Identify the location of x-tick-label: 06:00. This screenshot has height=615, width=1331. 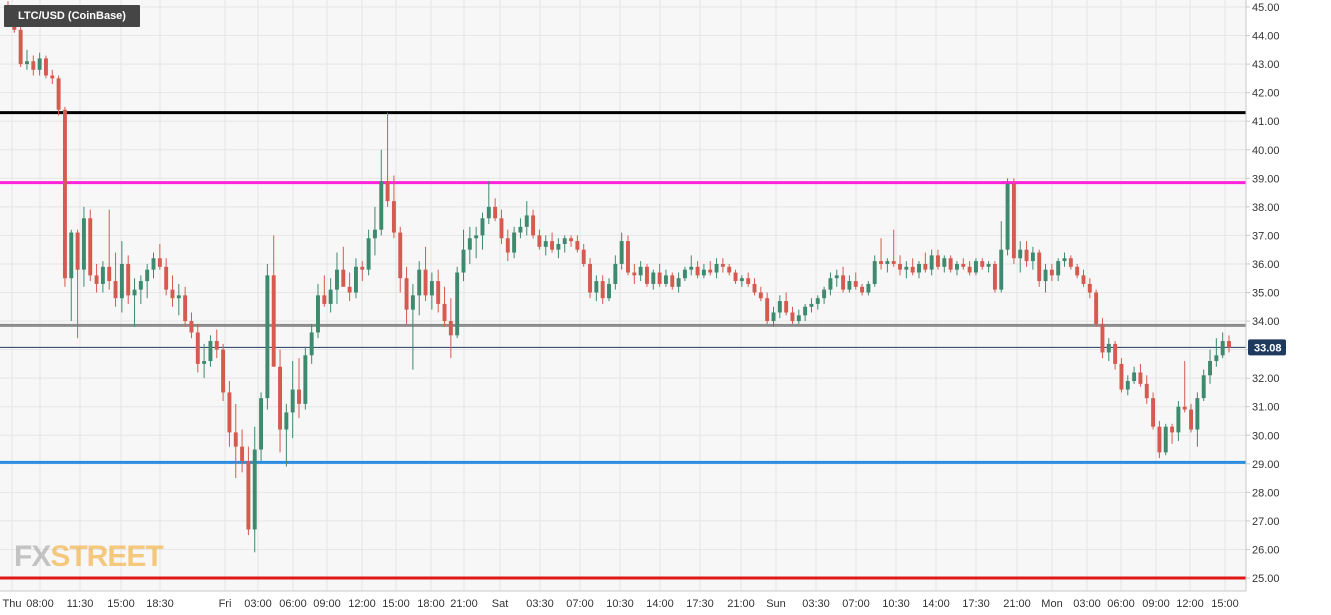
(1121, 604).